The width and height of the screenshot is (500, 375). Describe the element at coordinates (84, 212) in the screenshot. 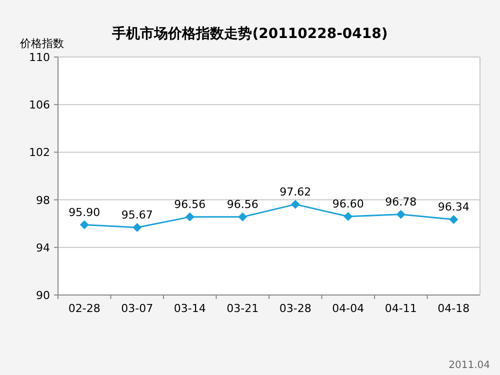

I see `text: 95.90` at that location.